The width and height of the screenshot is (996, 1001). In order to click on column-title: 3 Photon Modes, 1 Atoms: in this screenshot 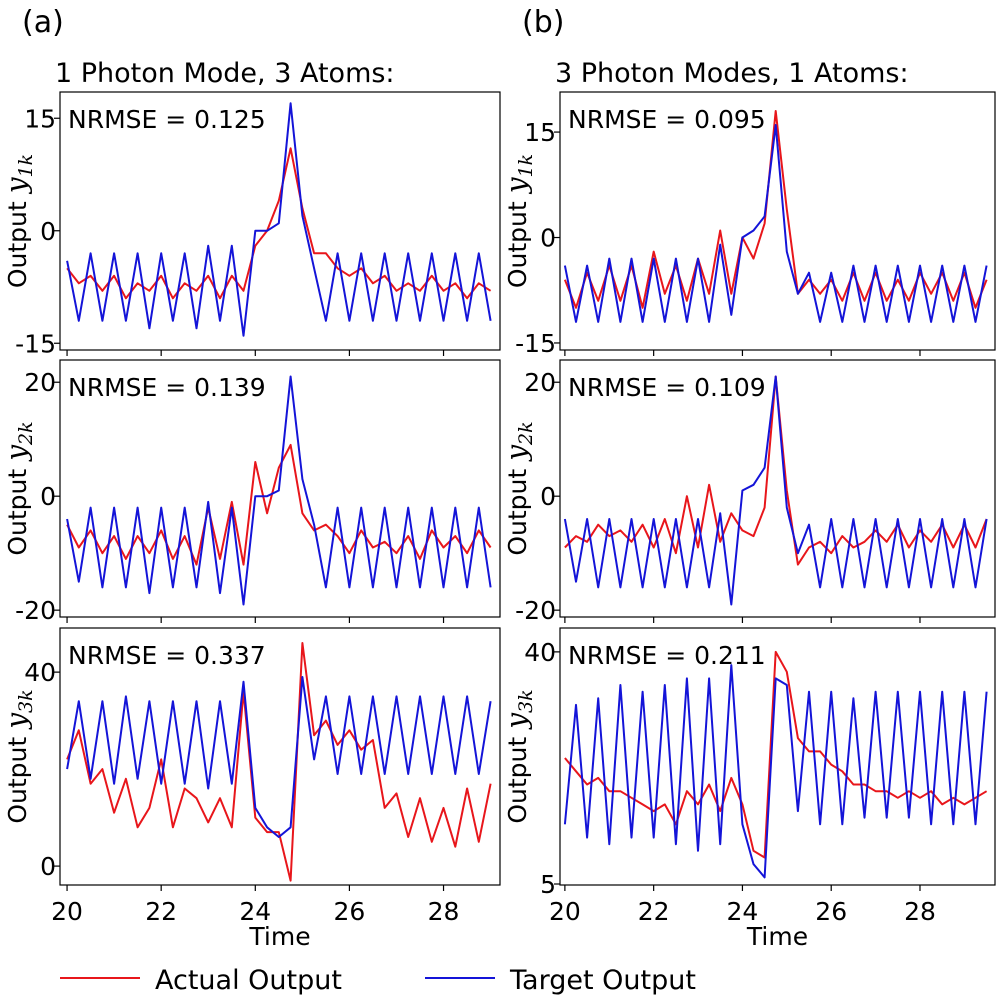, I will do `click(732, 73)`.